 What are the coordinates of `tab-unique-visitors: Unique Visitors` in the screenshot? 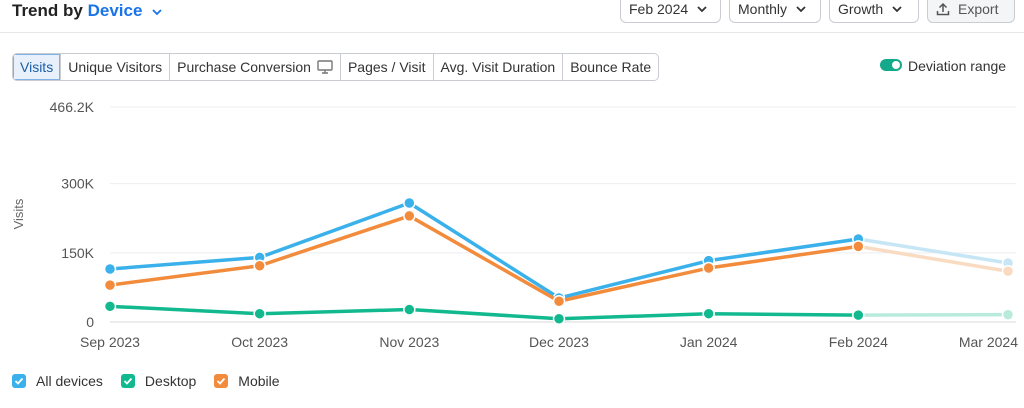 It's located at (116, 67).